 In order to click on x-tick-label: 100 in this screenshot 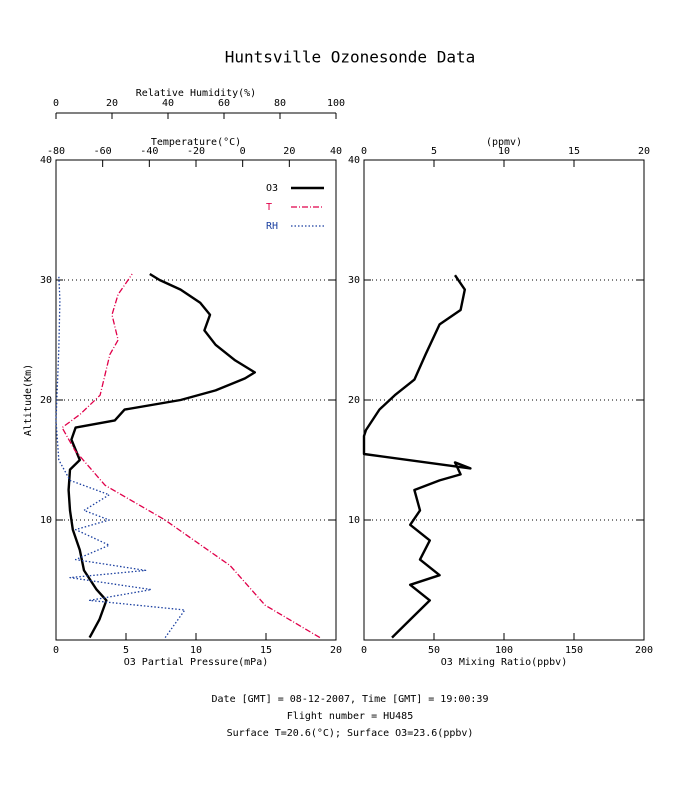, I will do `click(504, 650)`.